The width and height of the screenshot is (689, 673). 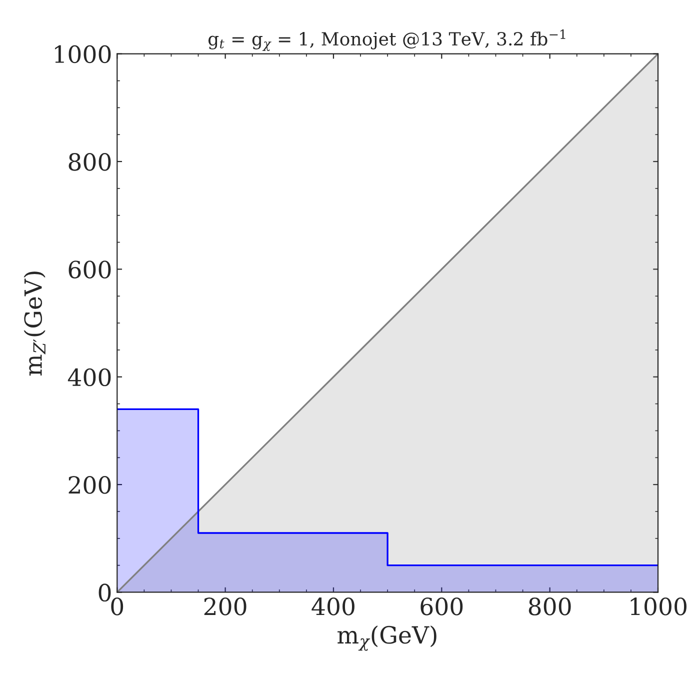 I want to click on y-tick-label: 400, so click(x=89, y=377).